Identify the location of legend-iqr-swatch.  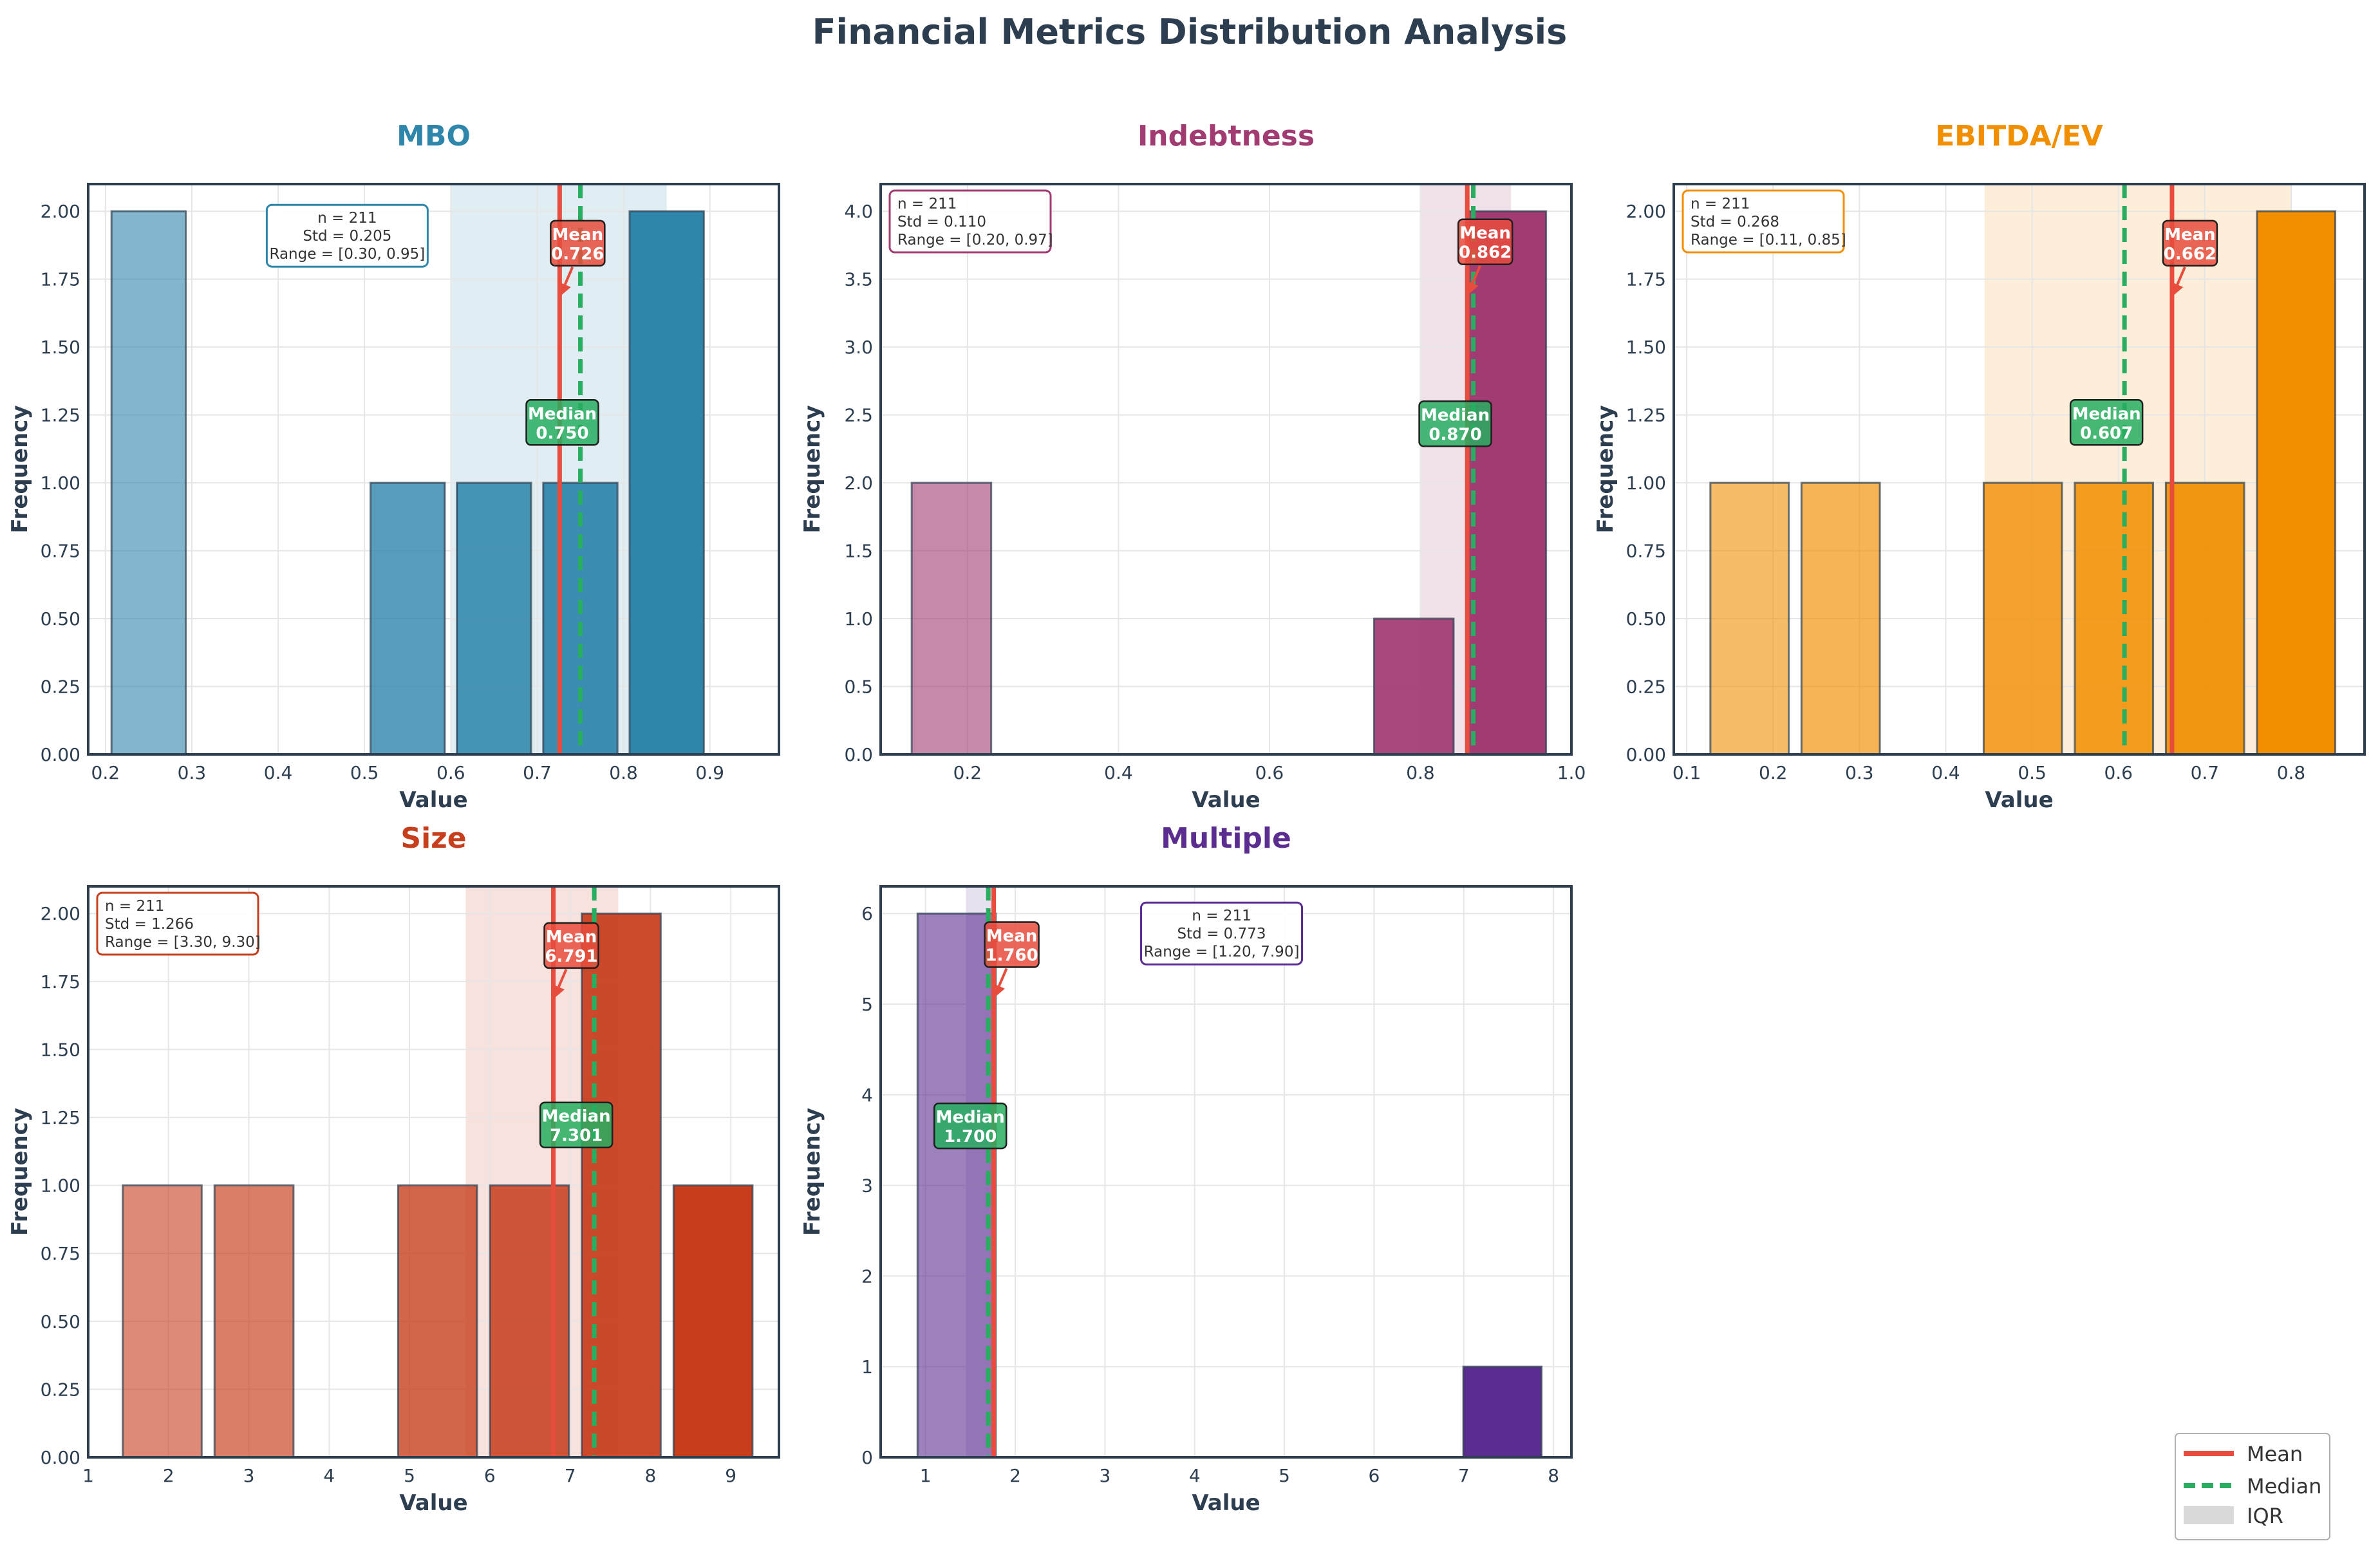
(2209, 1515).